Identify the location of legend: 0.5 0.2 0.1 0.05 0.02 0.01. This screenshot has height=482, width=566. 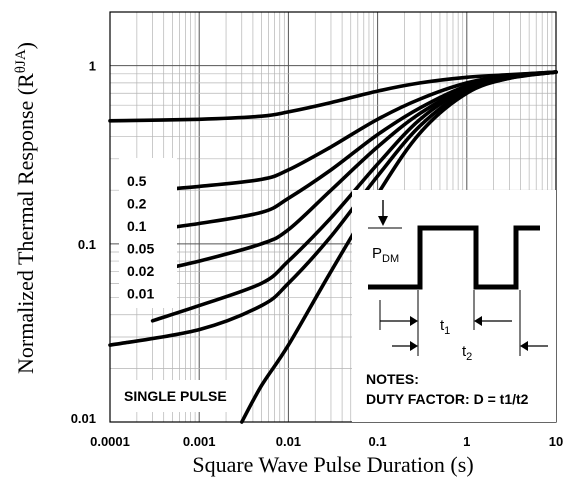
(140, 237).